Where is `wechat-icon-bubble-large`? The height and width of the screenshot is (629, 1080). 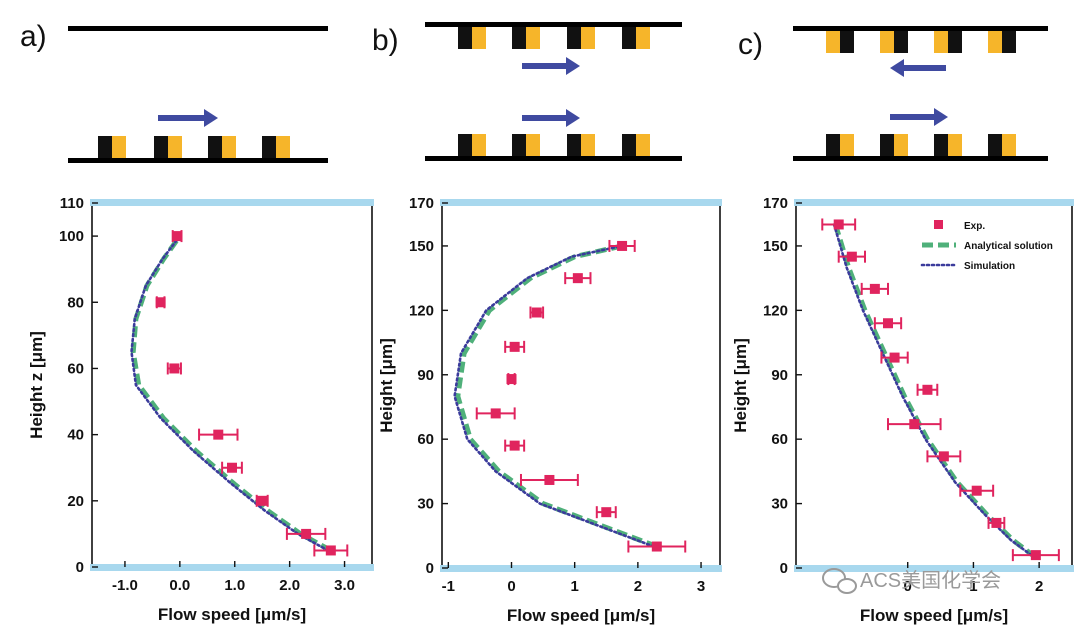 wechat-icon-bubble-large is located at coordinates (834, 578).